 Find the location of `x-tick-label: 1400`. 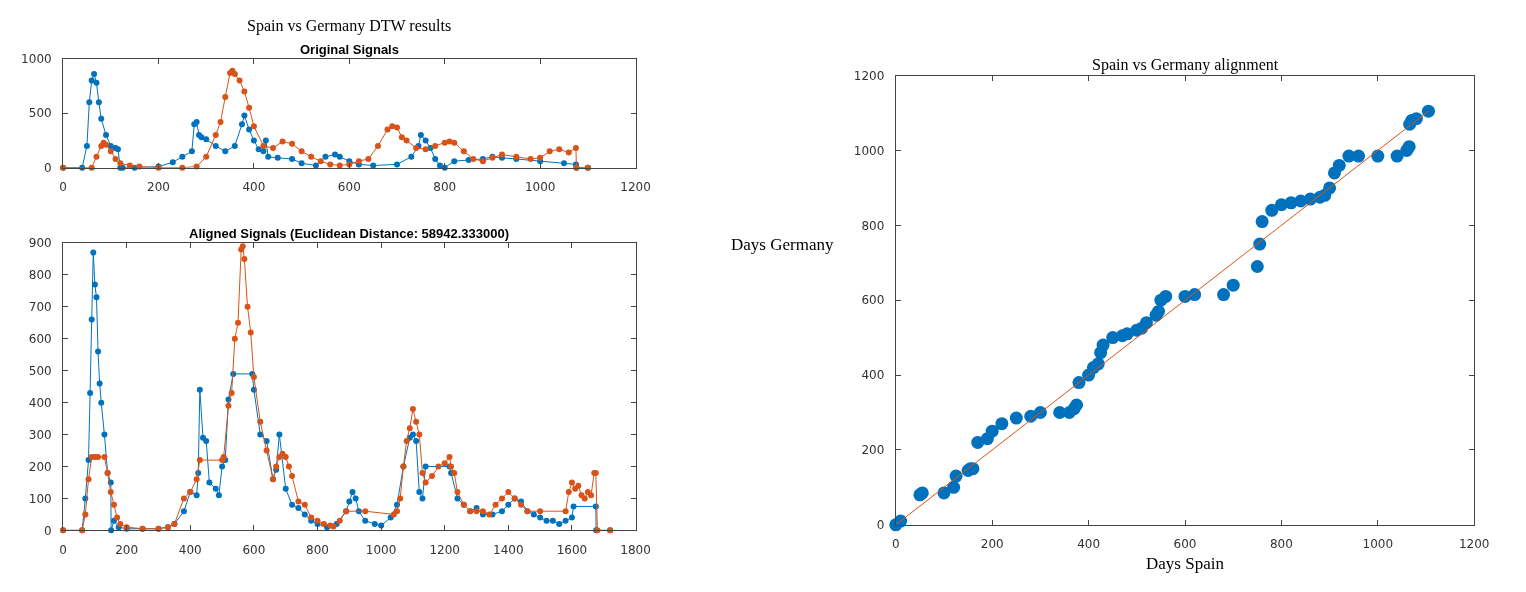

x-tick-label: 1400 is located at coordinates (508, 549).